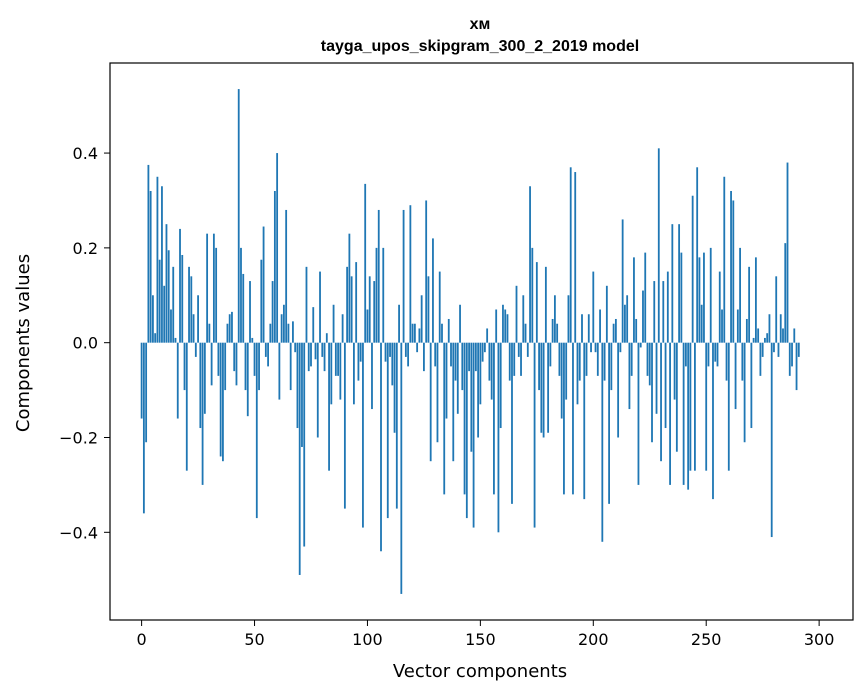  I want to click on chart-title: хм, so click(480, 24).